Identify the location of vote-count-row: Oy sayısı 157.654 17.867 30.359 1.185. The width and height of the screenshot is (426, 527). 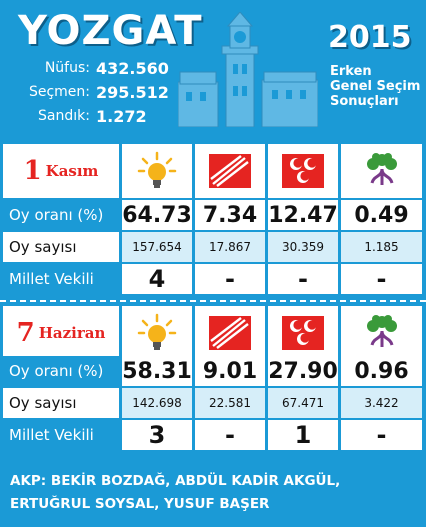
(212, 247).